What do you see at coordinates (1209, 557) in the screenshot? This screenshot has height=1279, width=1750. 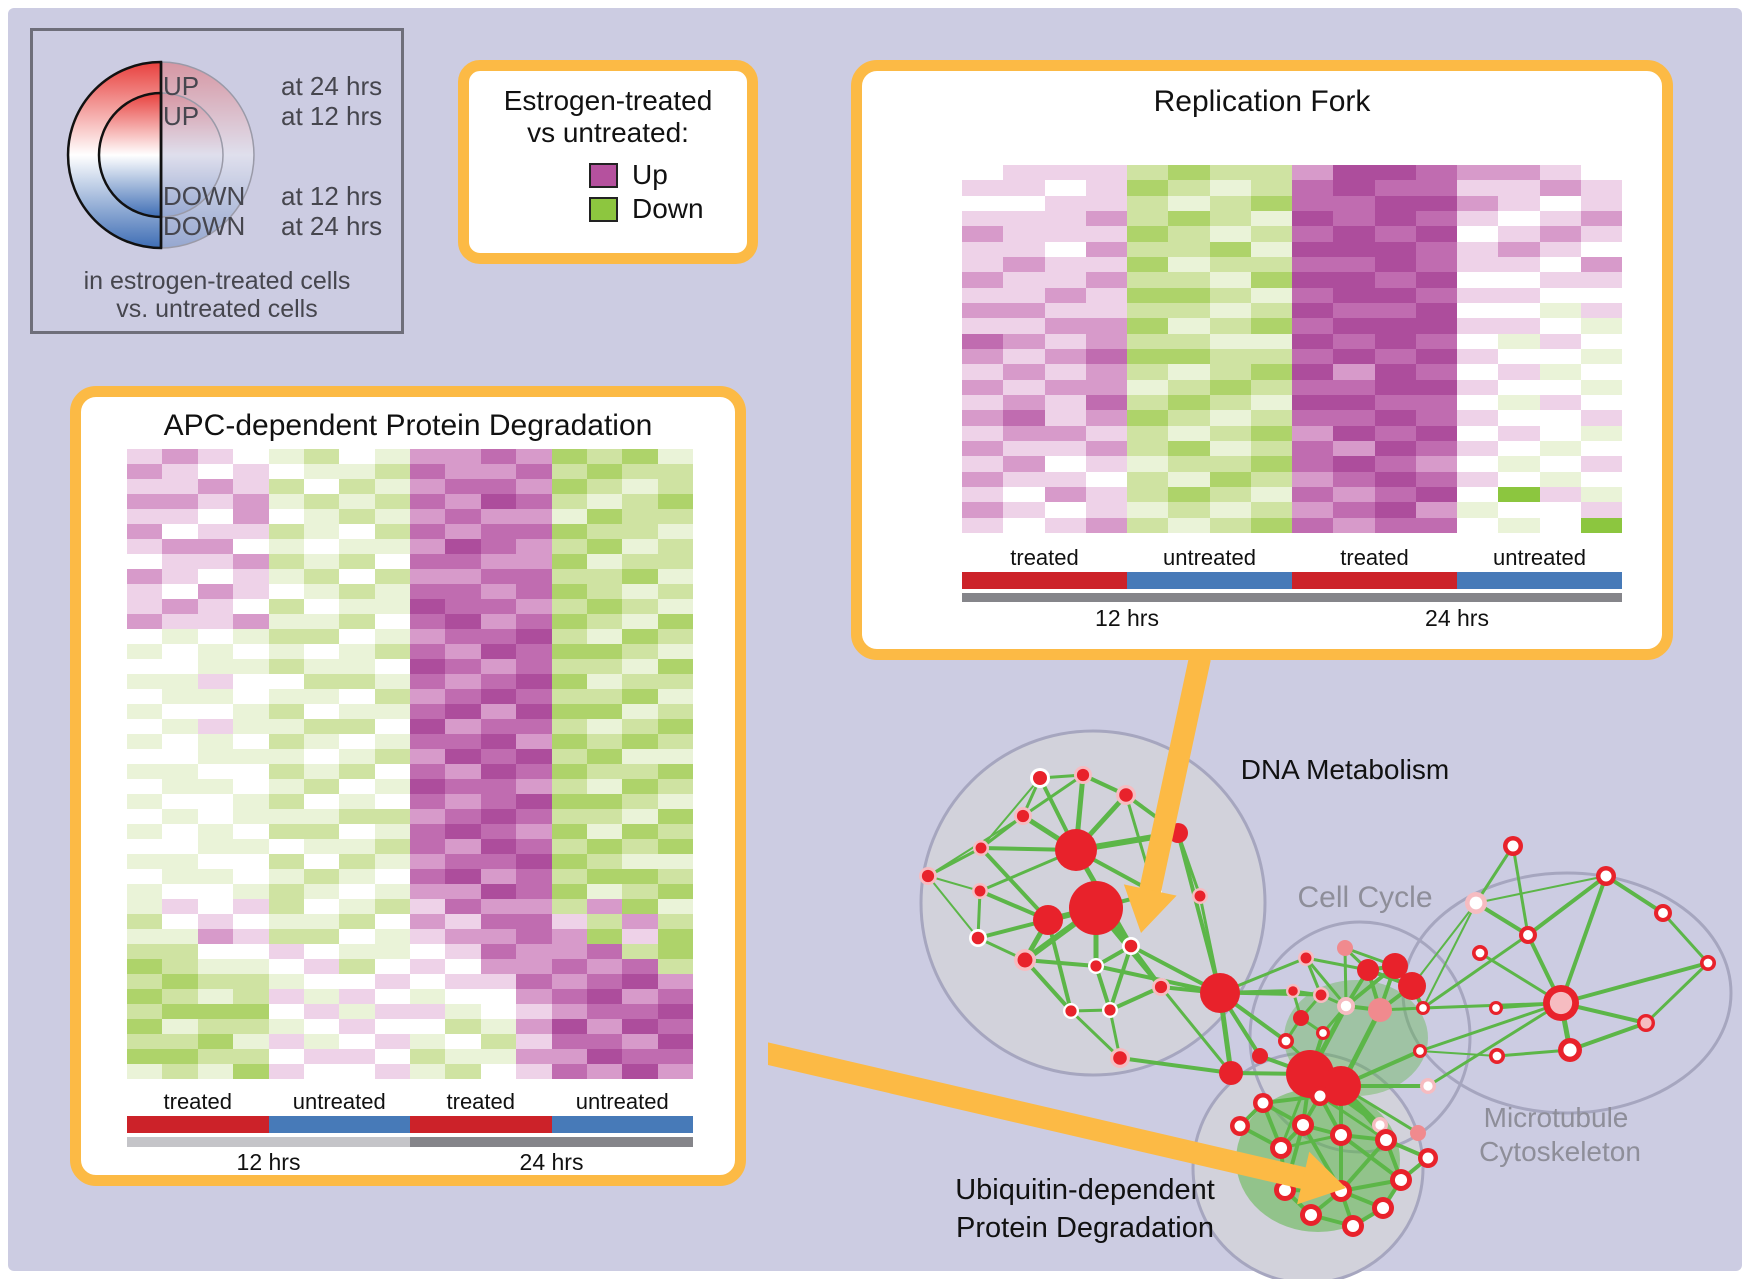 I see `repfork-group-untreated-12: untreated` at bounding box center [1209, 557].